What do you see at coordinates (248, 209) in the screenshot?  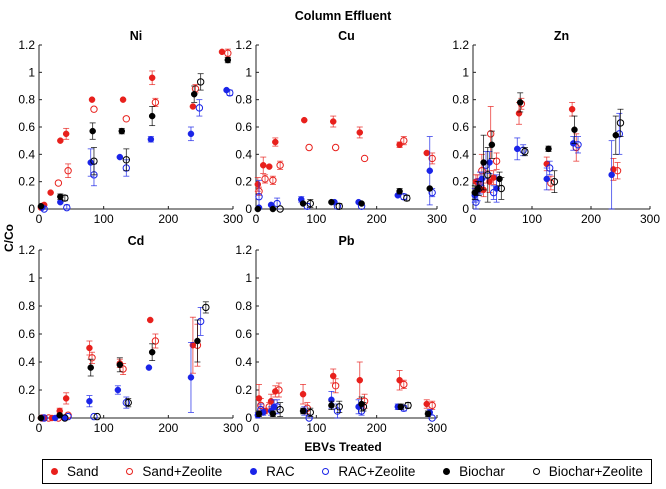 I see `y-tick-label: 0` at bounding box center [248, 209].